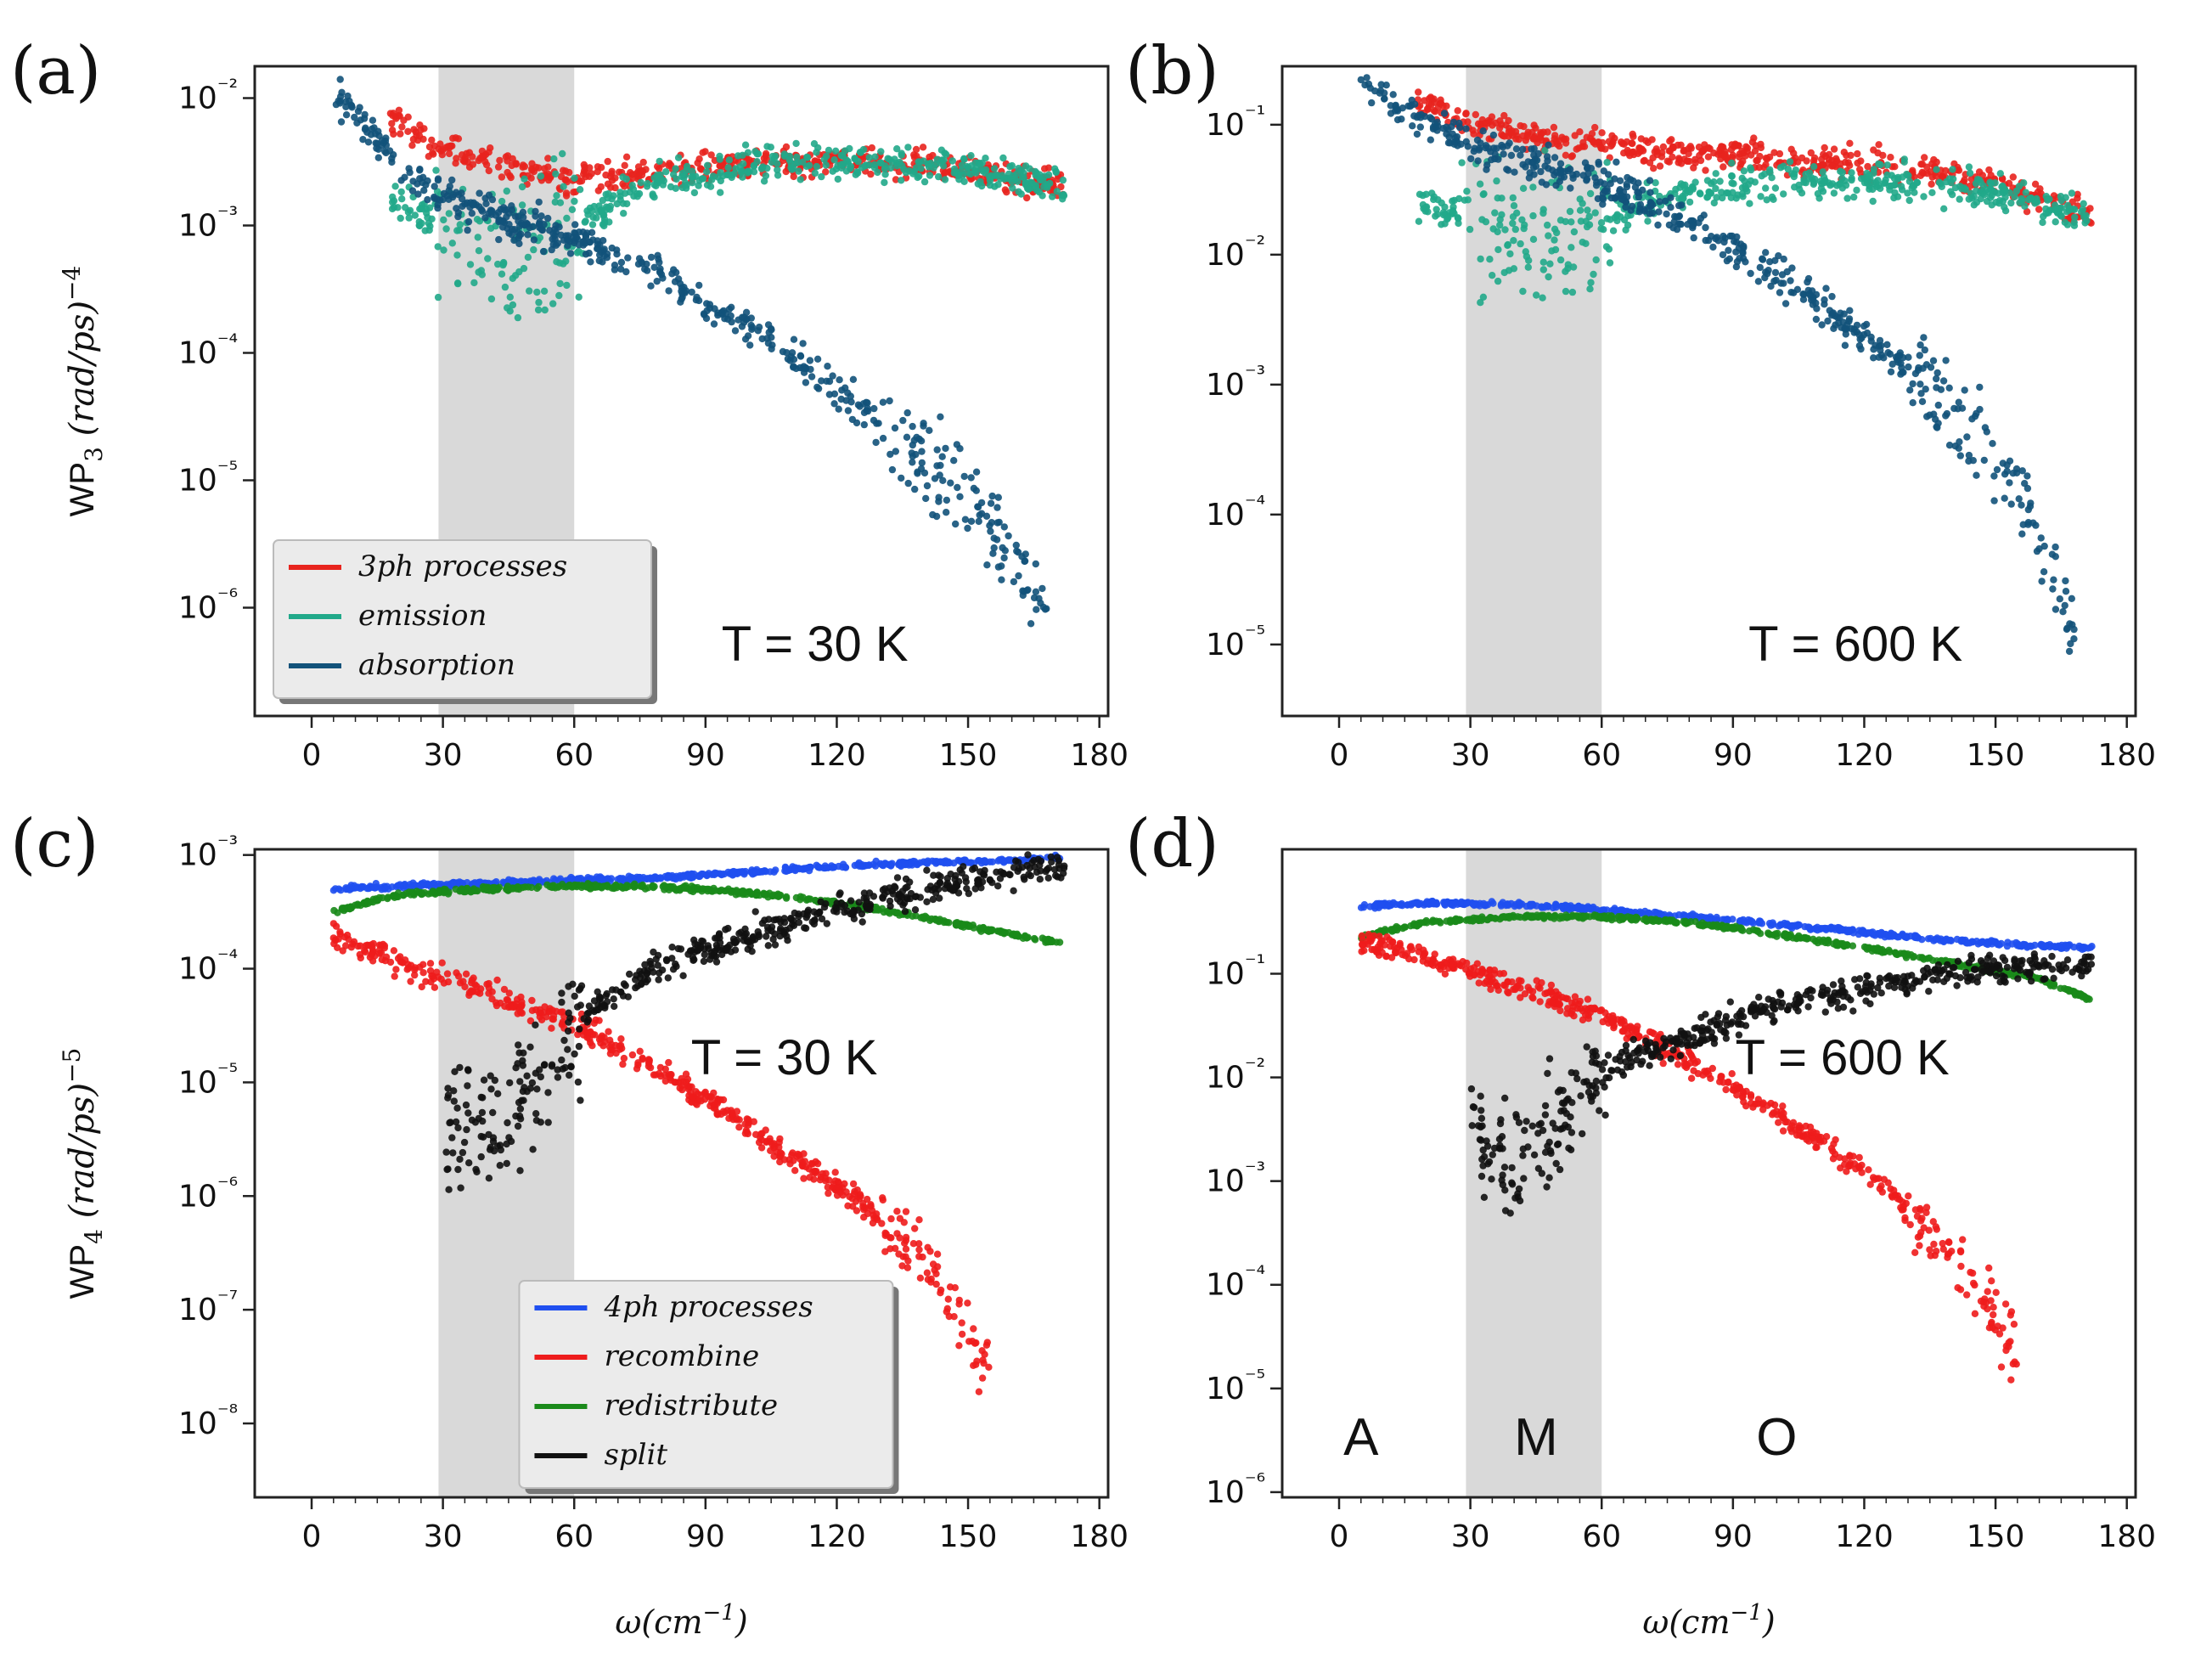 This screenshot has height=1657, width=2212. What do you see at coordinates (436, 665) in the screenshot?
I see `legend-label: absorption` at bounding box center [436, 665].